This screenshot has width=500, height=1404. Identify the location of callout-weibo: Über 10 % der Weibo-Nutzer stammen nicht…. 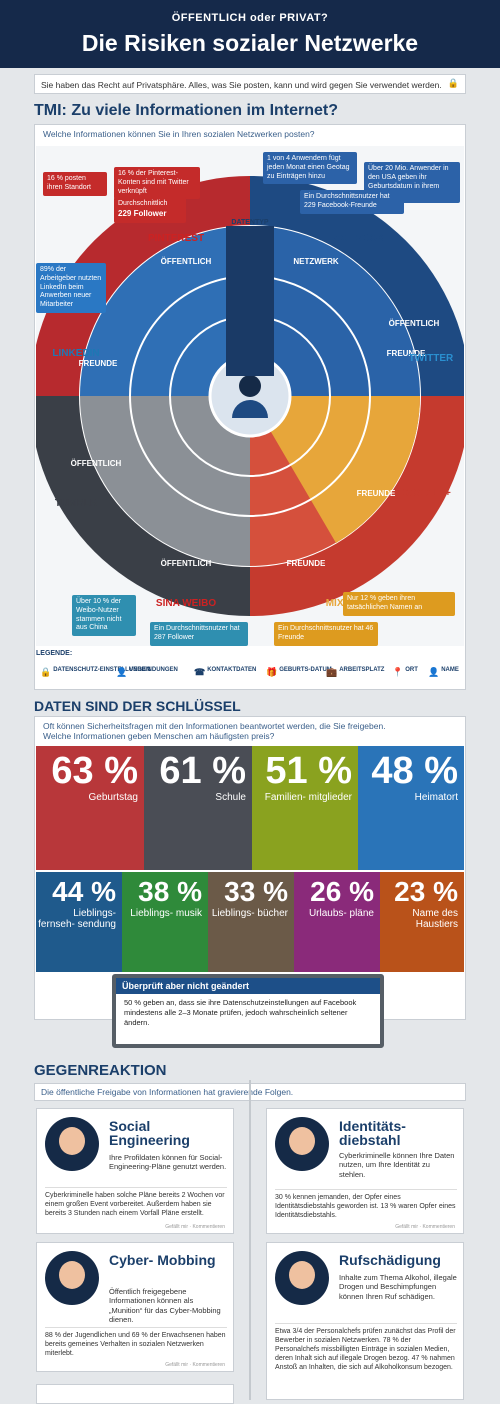
(104, 615).